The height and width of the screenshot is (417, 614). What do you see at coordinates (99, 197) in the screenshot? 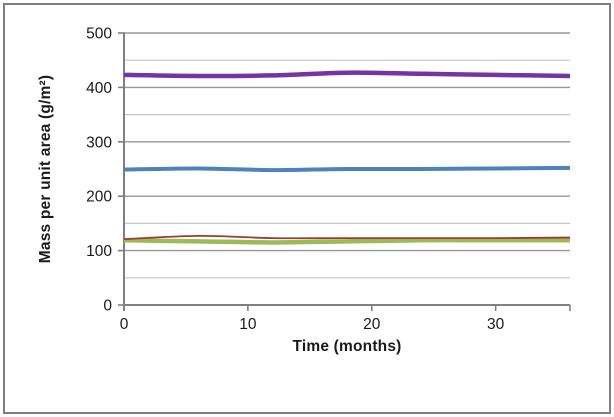
I see `y-tick-label: 200` at bounding box center [99, 197].